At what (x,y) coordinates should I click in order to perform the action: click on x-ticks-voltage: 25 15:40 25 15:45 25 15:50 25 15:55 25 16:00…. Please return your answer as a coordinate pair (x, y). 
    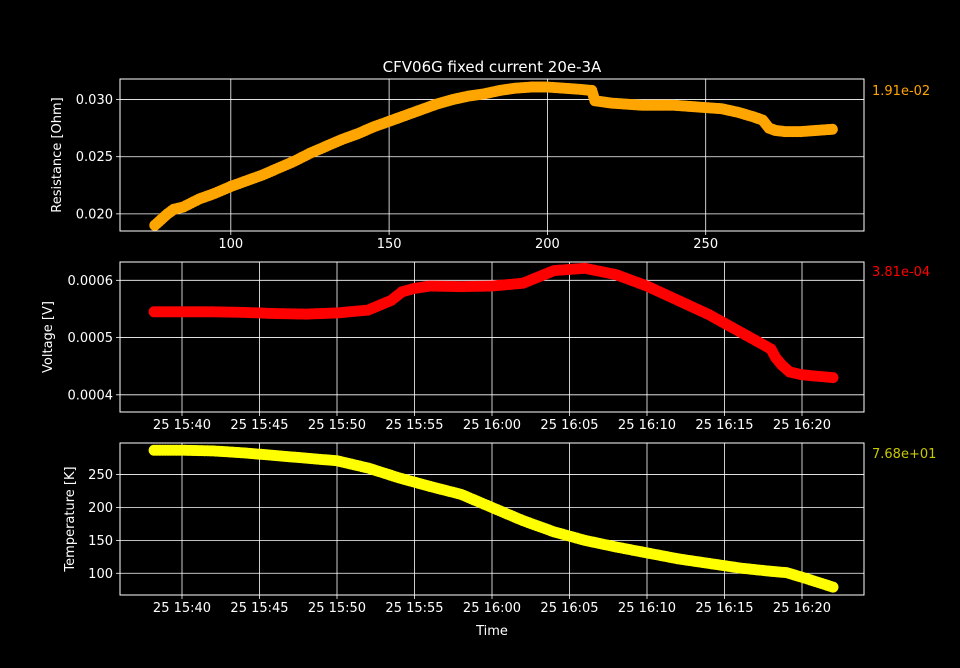
    Looking at the image, I should click on (492, 422).